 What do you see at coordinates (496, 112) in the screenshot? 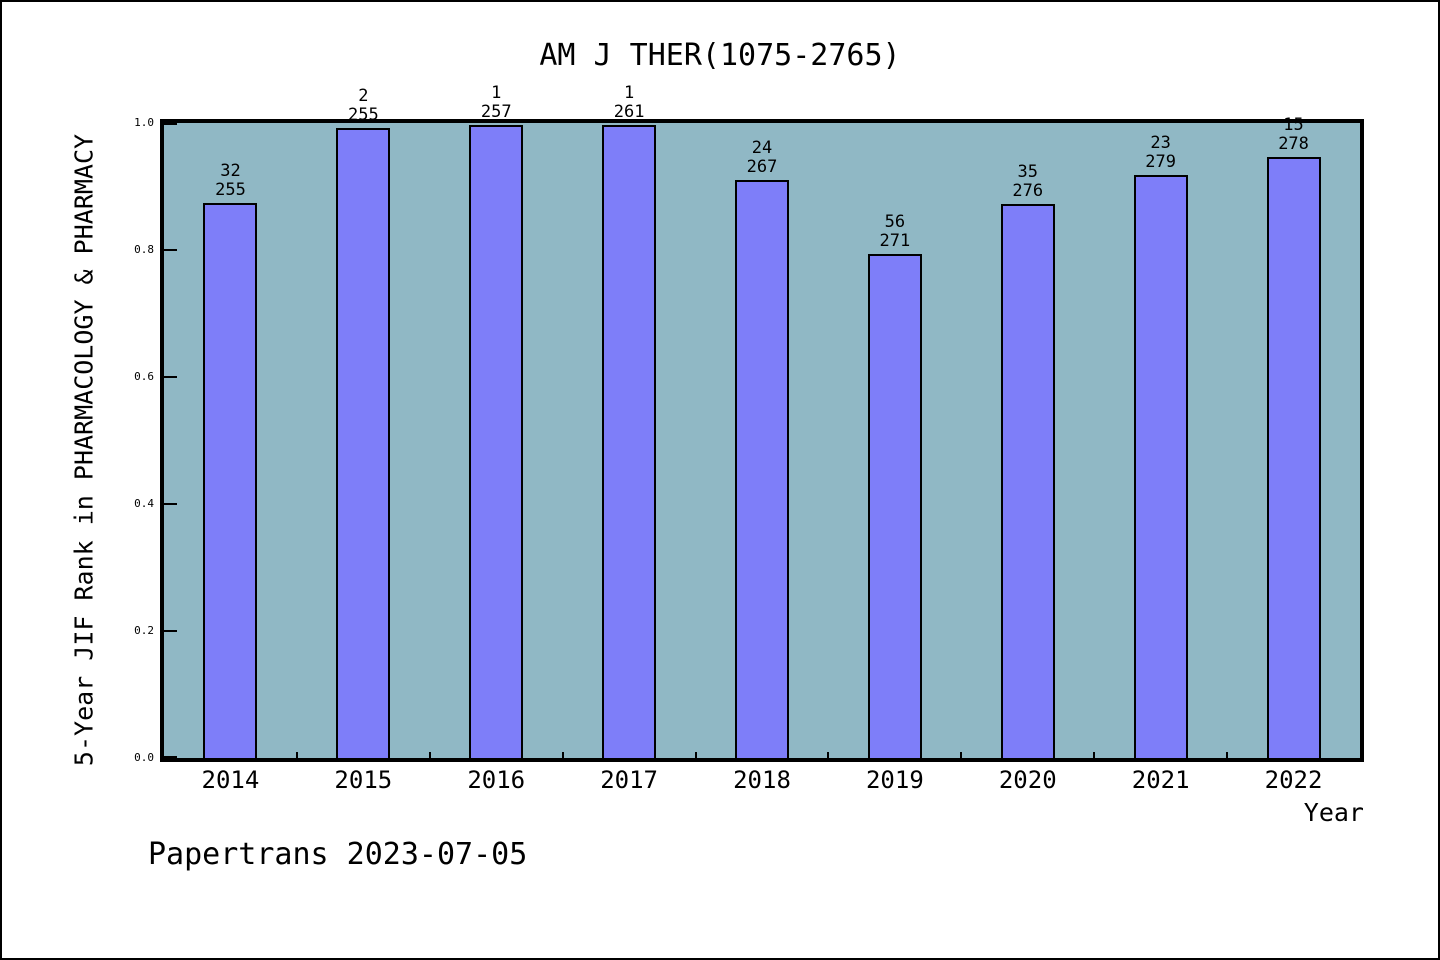
I see `bar-total-value: 257` at bounding box center [496, 112].